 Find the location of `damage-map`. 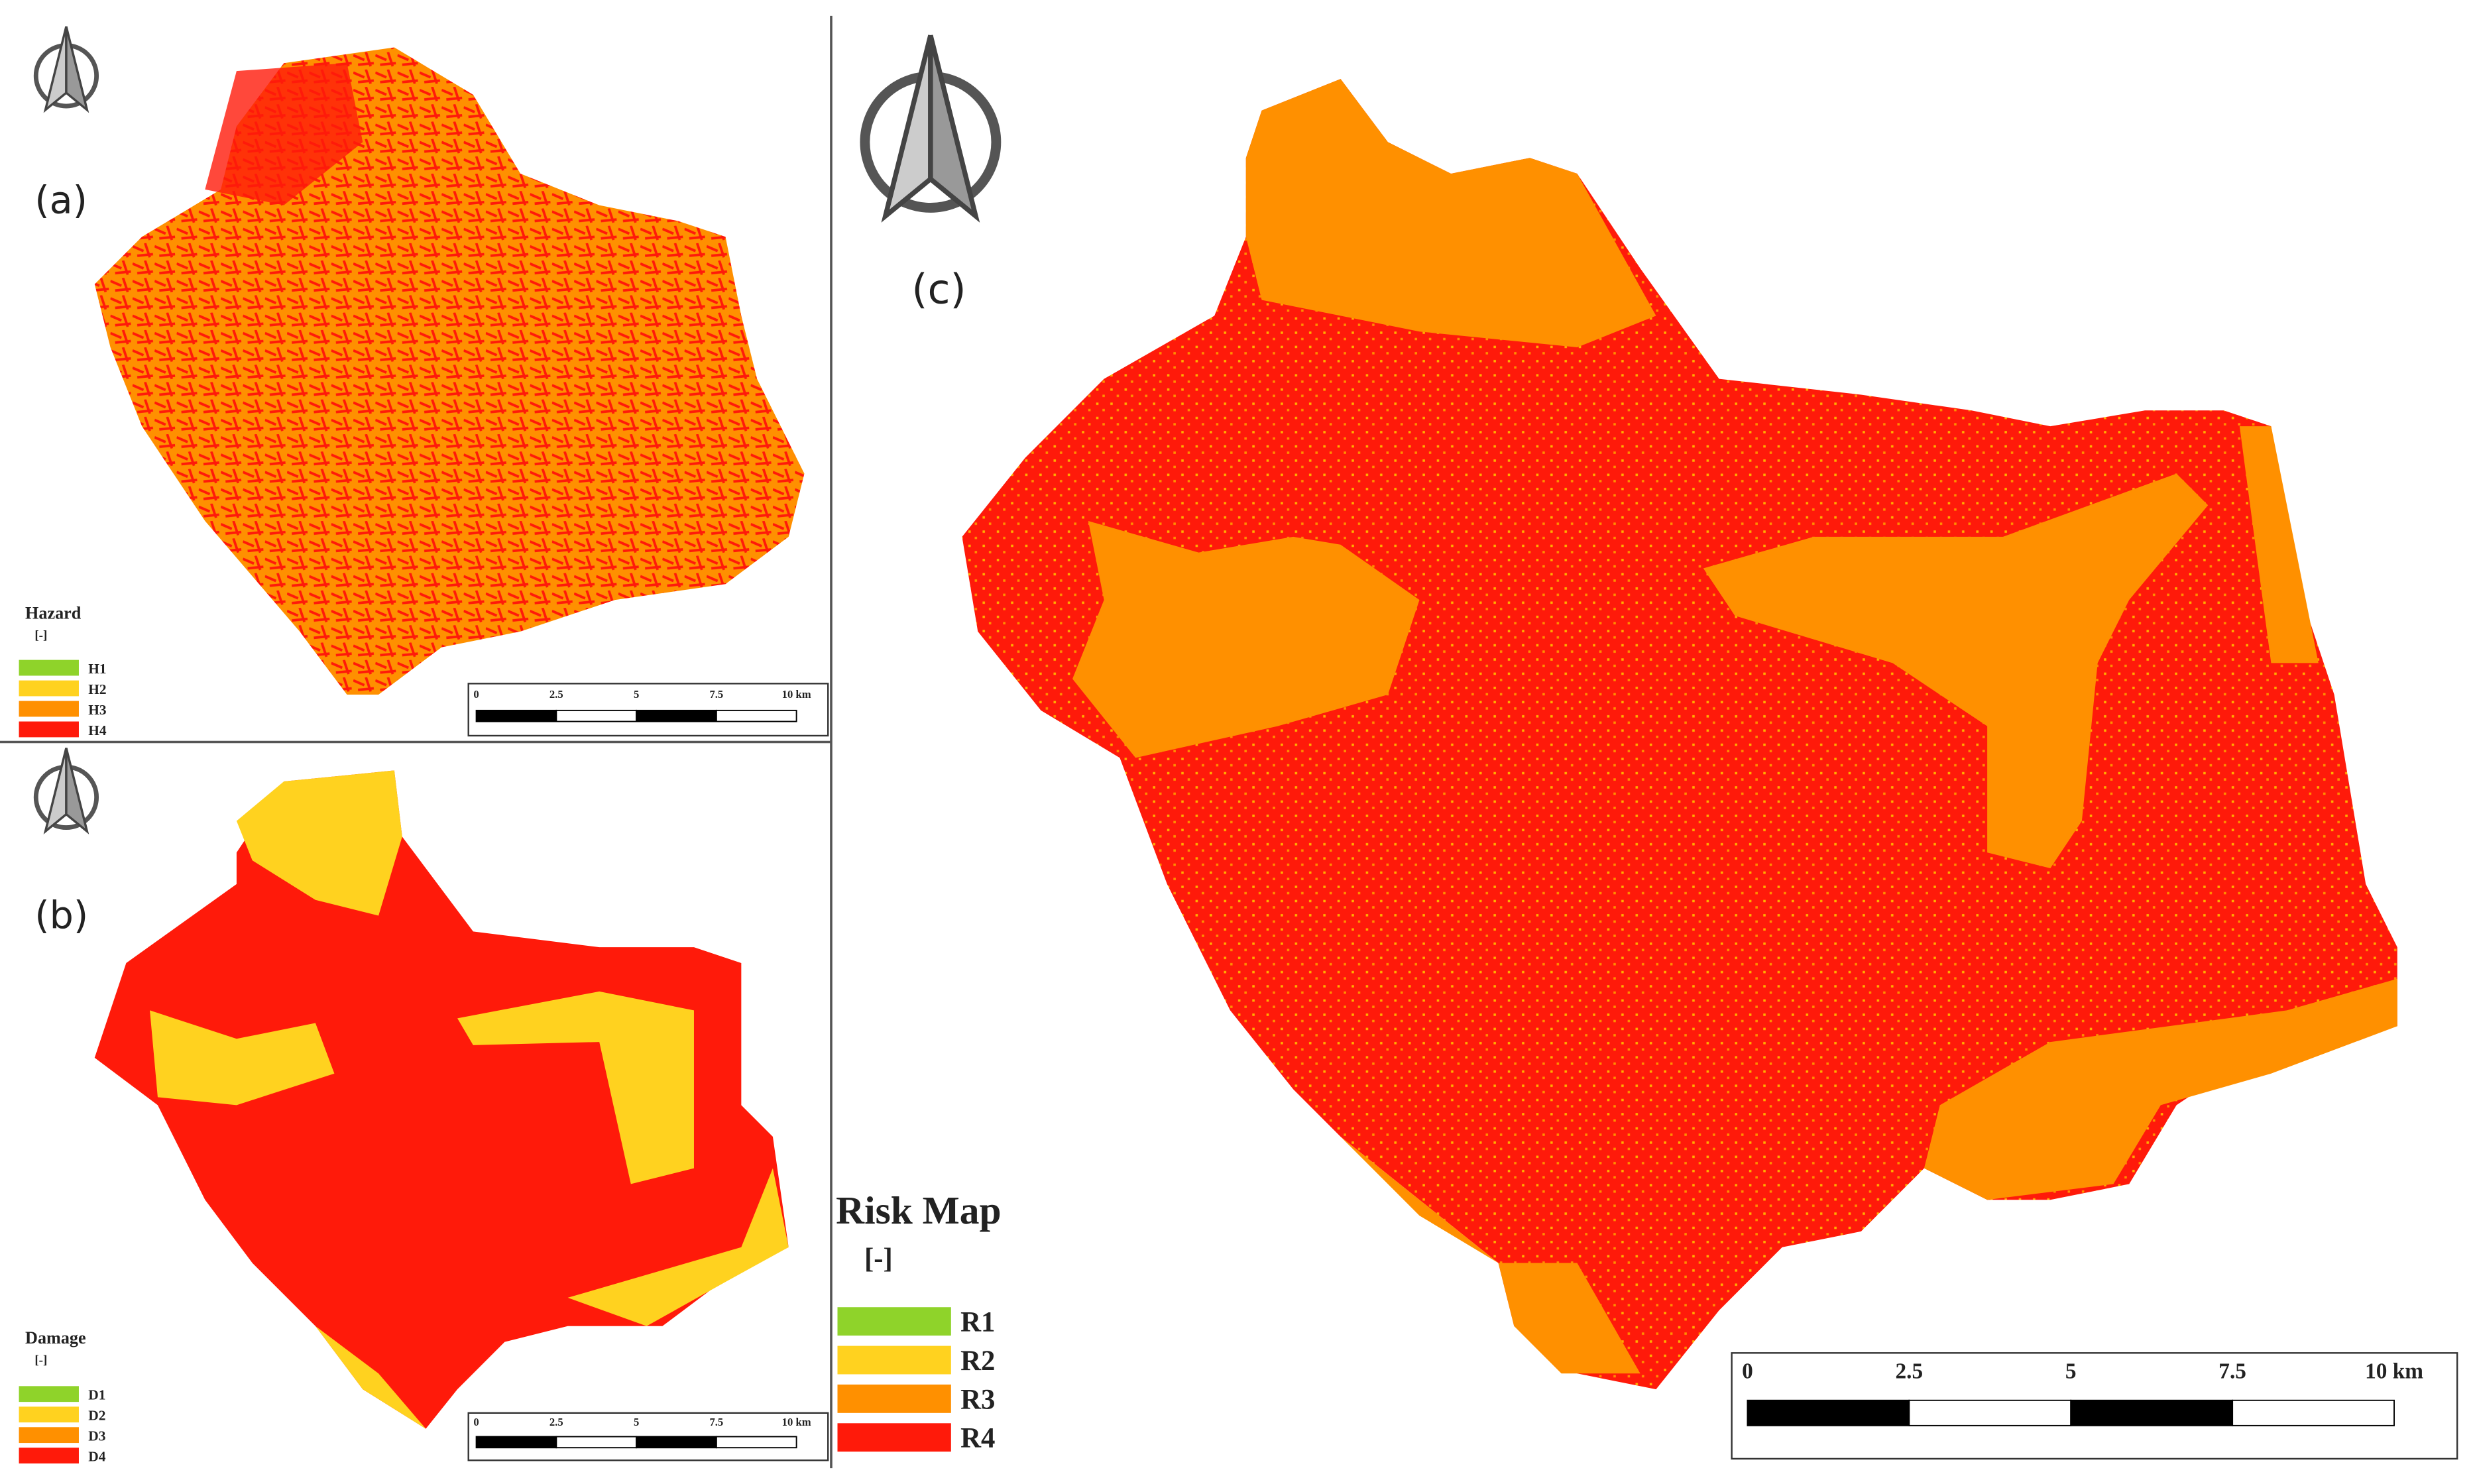

damage-map is located at coordinates (441, 1099).